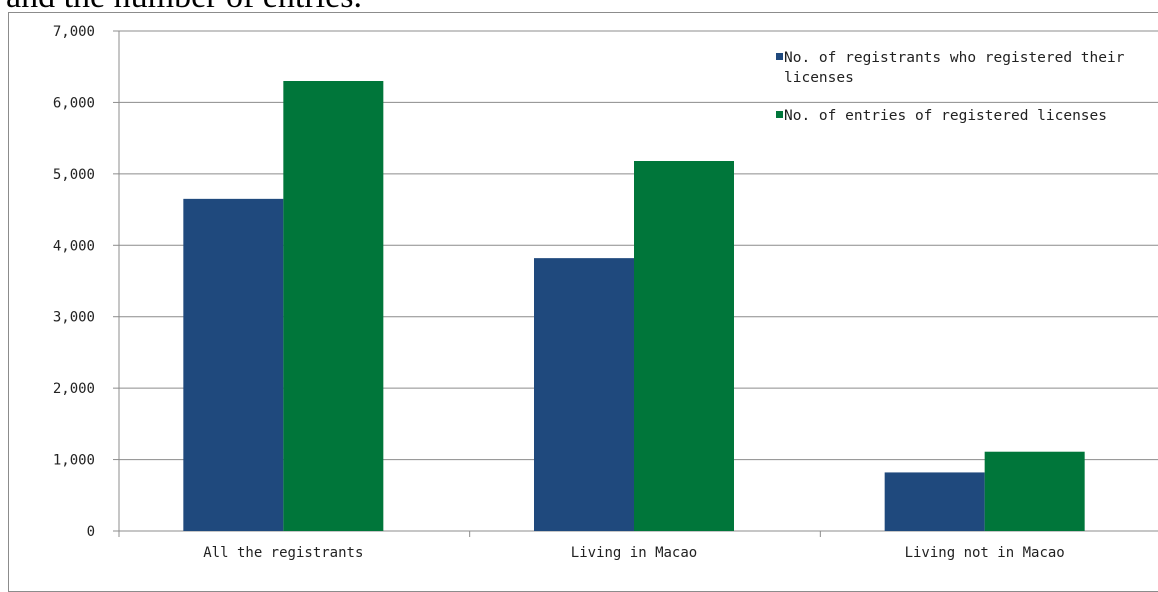 This screenshot has width=1158, height=592. What do you see at coordinates (74, 32) in the screenshot?
I see `y-tick-label: 7,000` at bounding box center [74, 32].